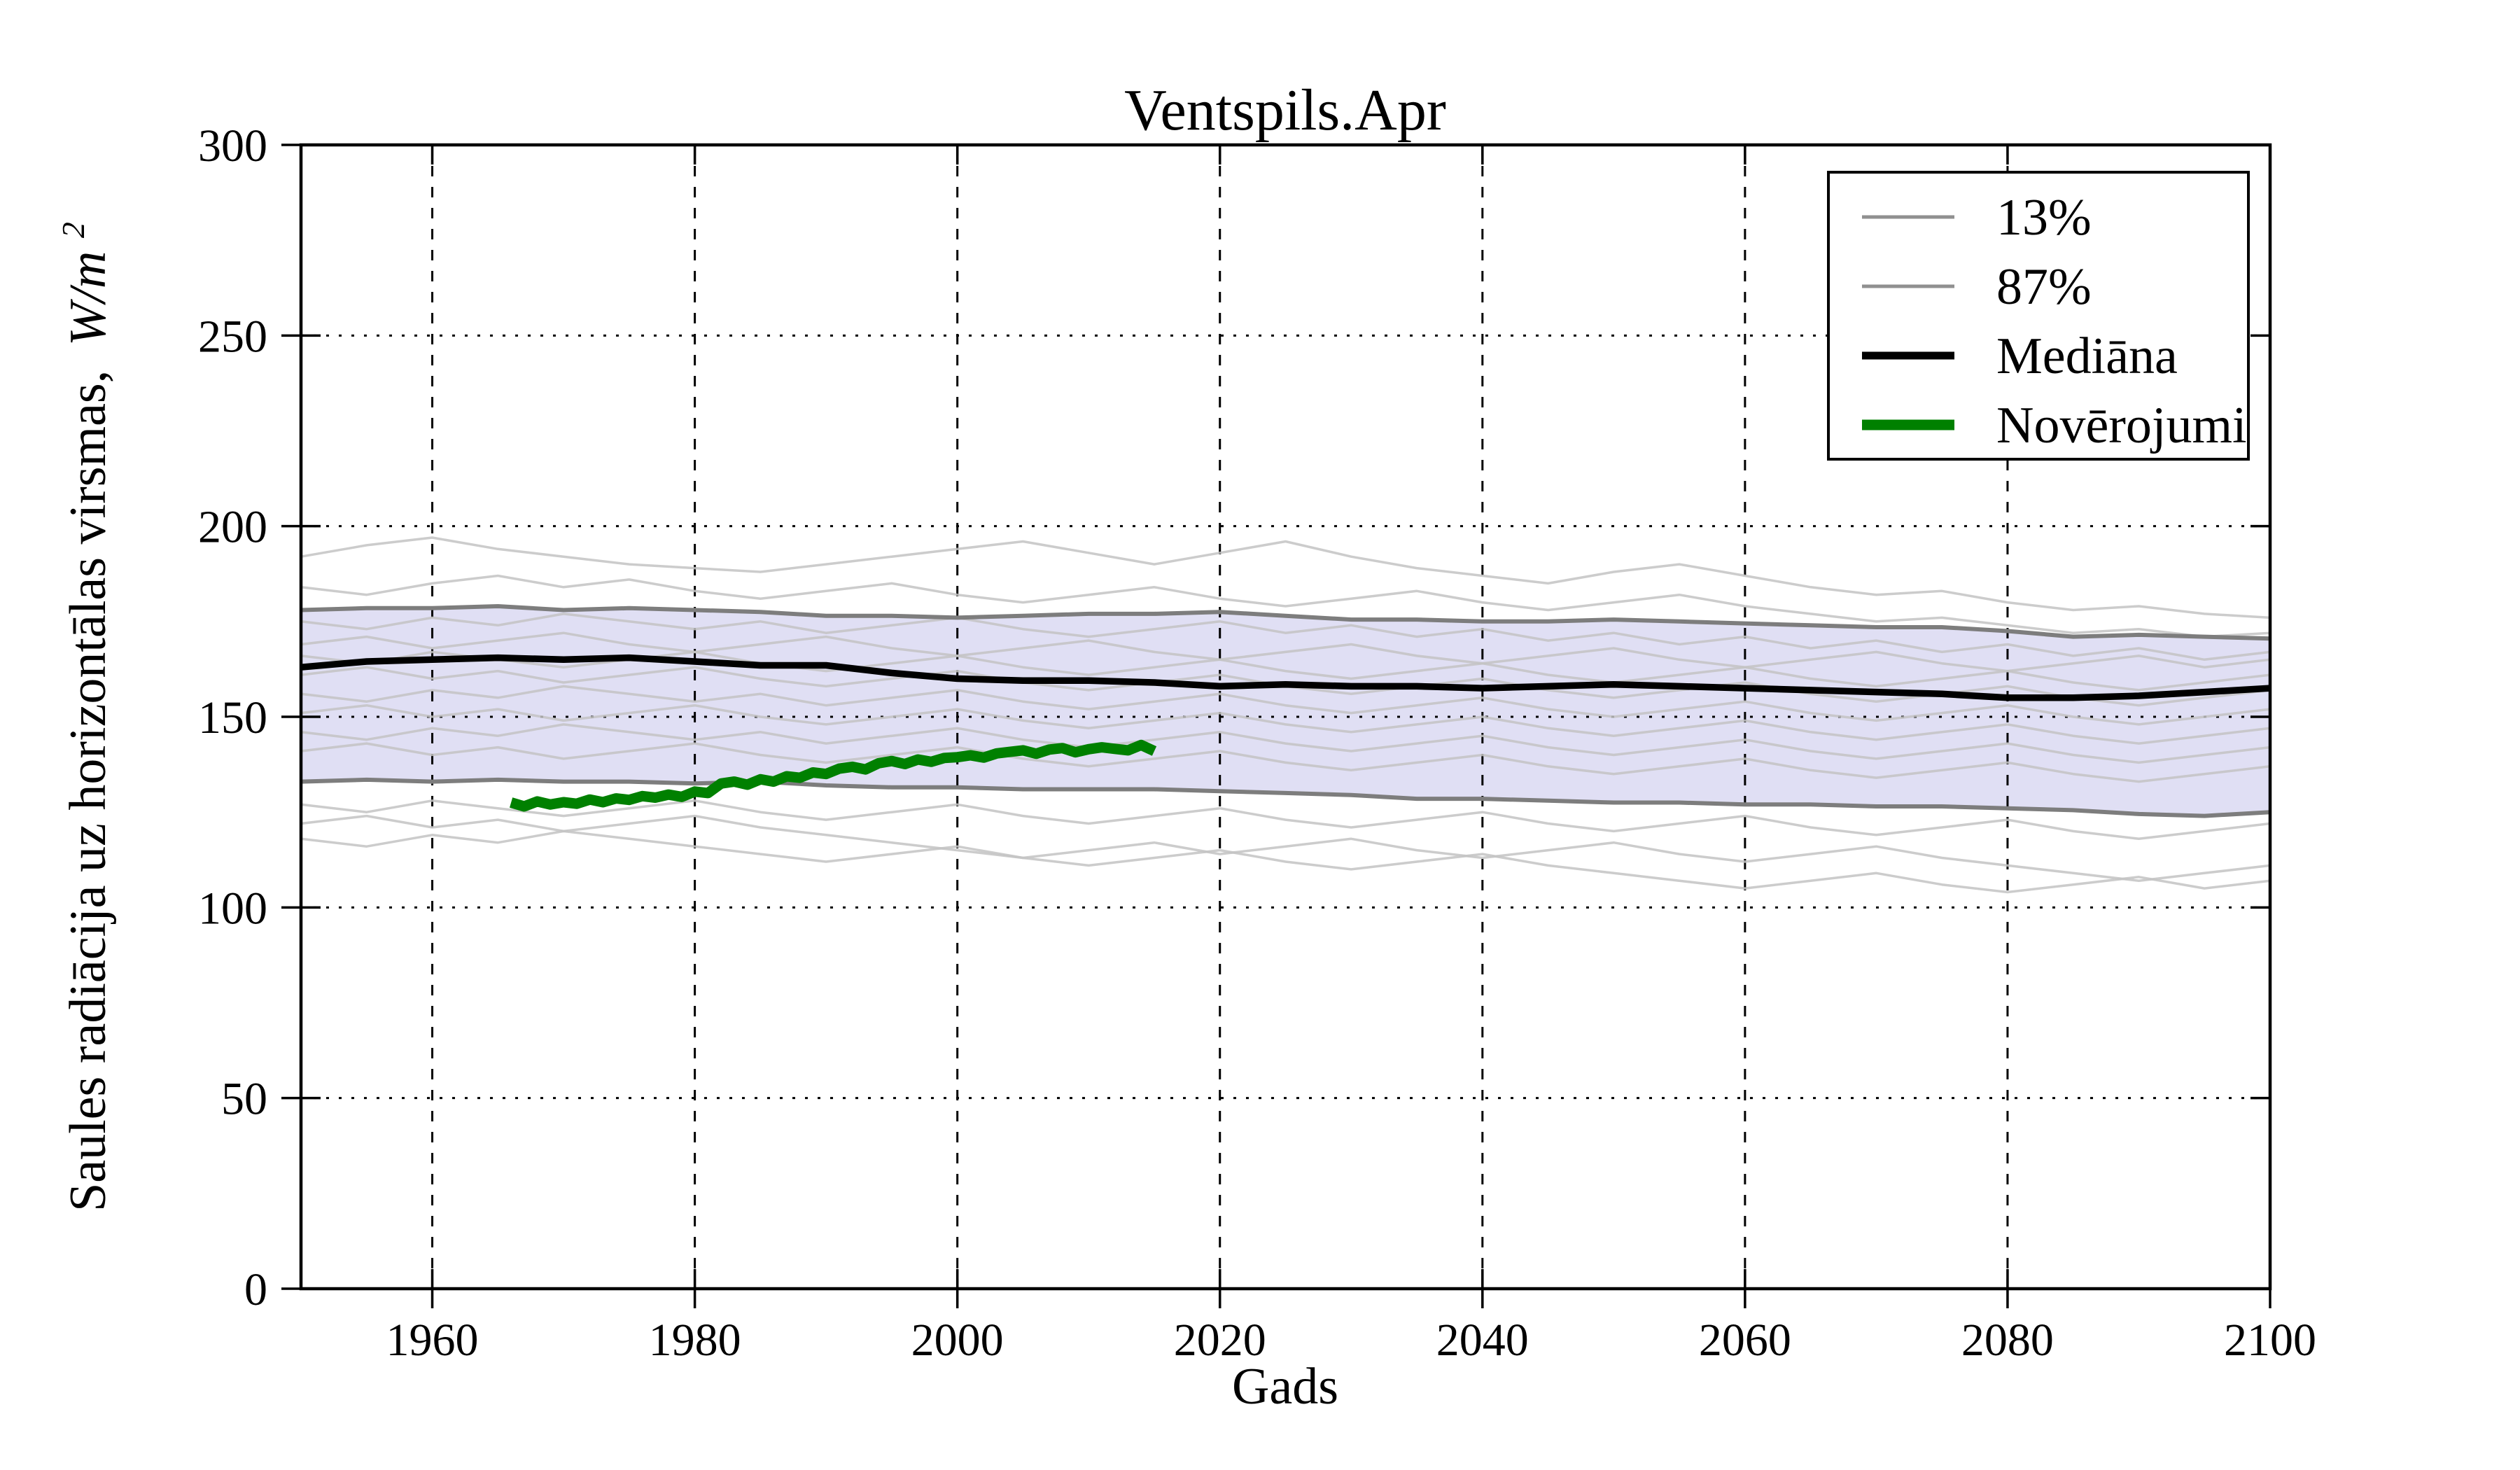 The image size is (2520, 1470). I want to click on y-tick-label-150: 150, so click(232, 717).